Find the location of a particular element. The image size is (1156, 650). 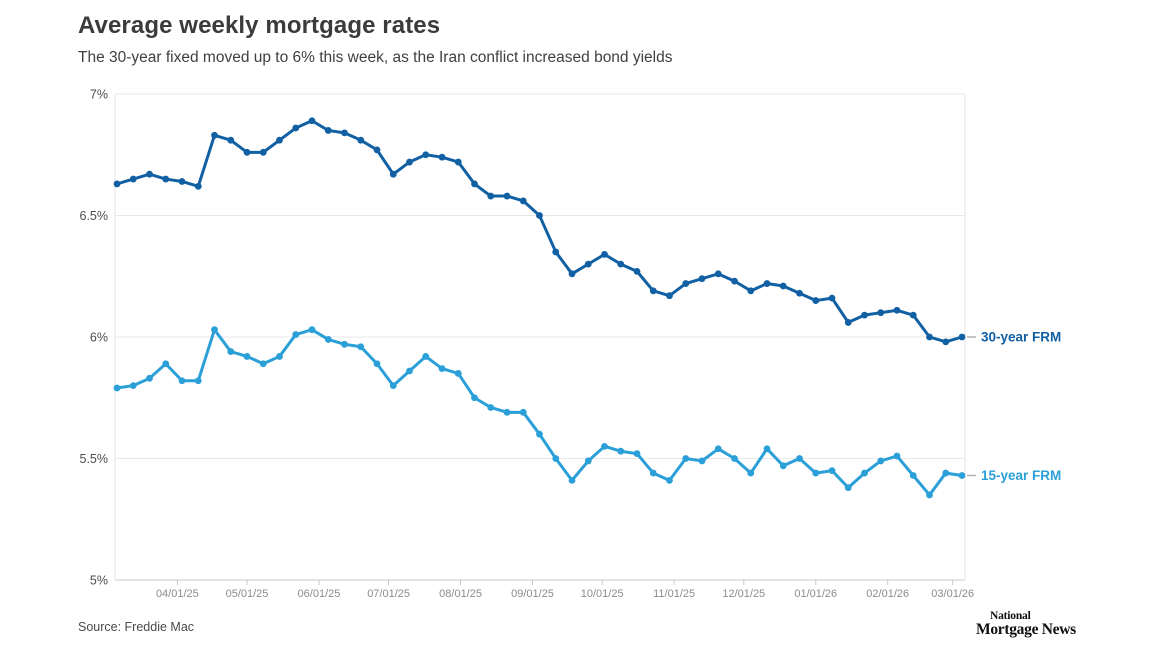

y-axis-tick-label: 7% is located at coordinates (99, 95).